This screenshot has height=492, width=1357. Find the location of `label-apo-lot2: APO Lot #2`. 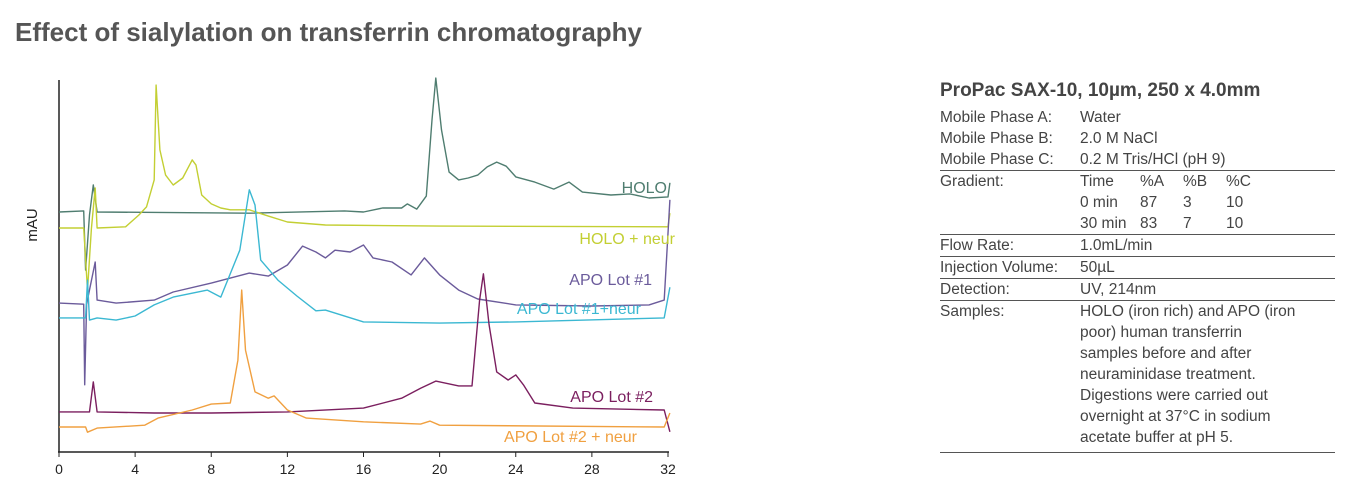

label-apo-lot2: APO Lot #2 is located at coordinates (611, 397).